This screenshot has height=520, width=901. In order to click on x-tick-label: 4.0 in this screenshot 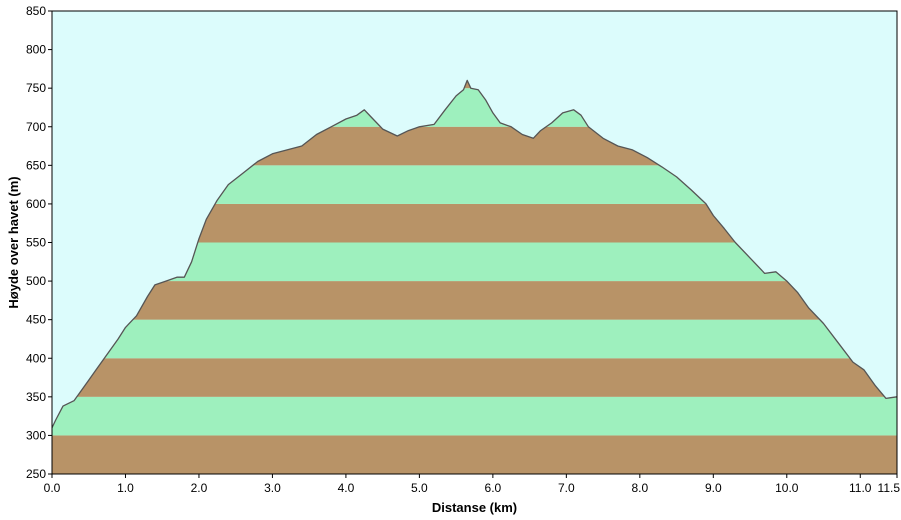, I will do `click(346, 488)`.